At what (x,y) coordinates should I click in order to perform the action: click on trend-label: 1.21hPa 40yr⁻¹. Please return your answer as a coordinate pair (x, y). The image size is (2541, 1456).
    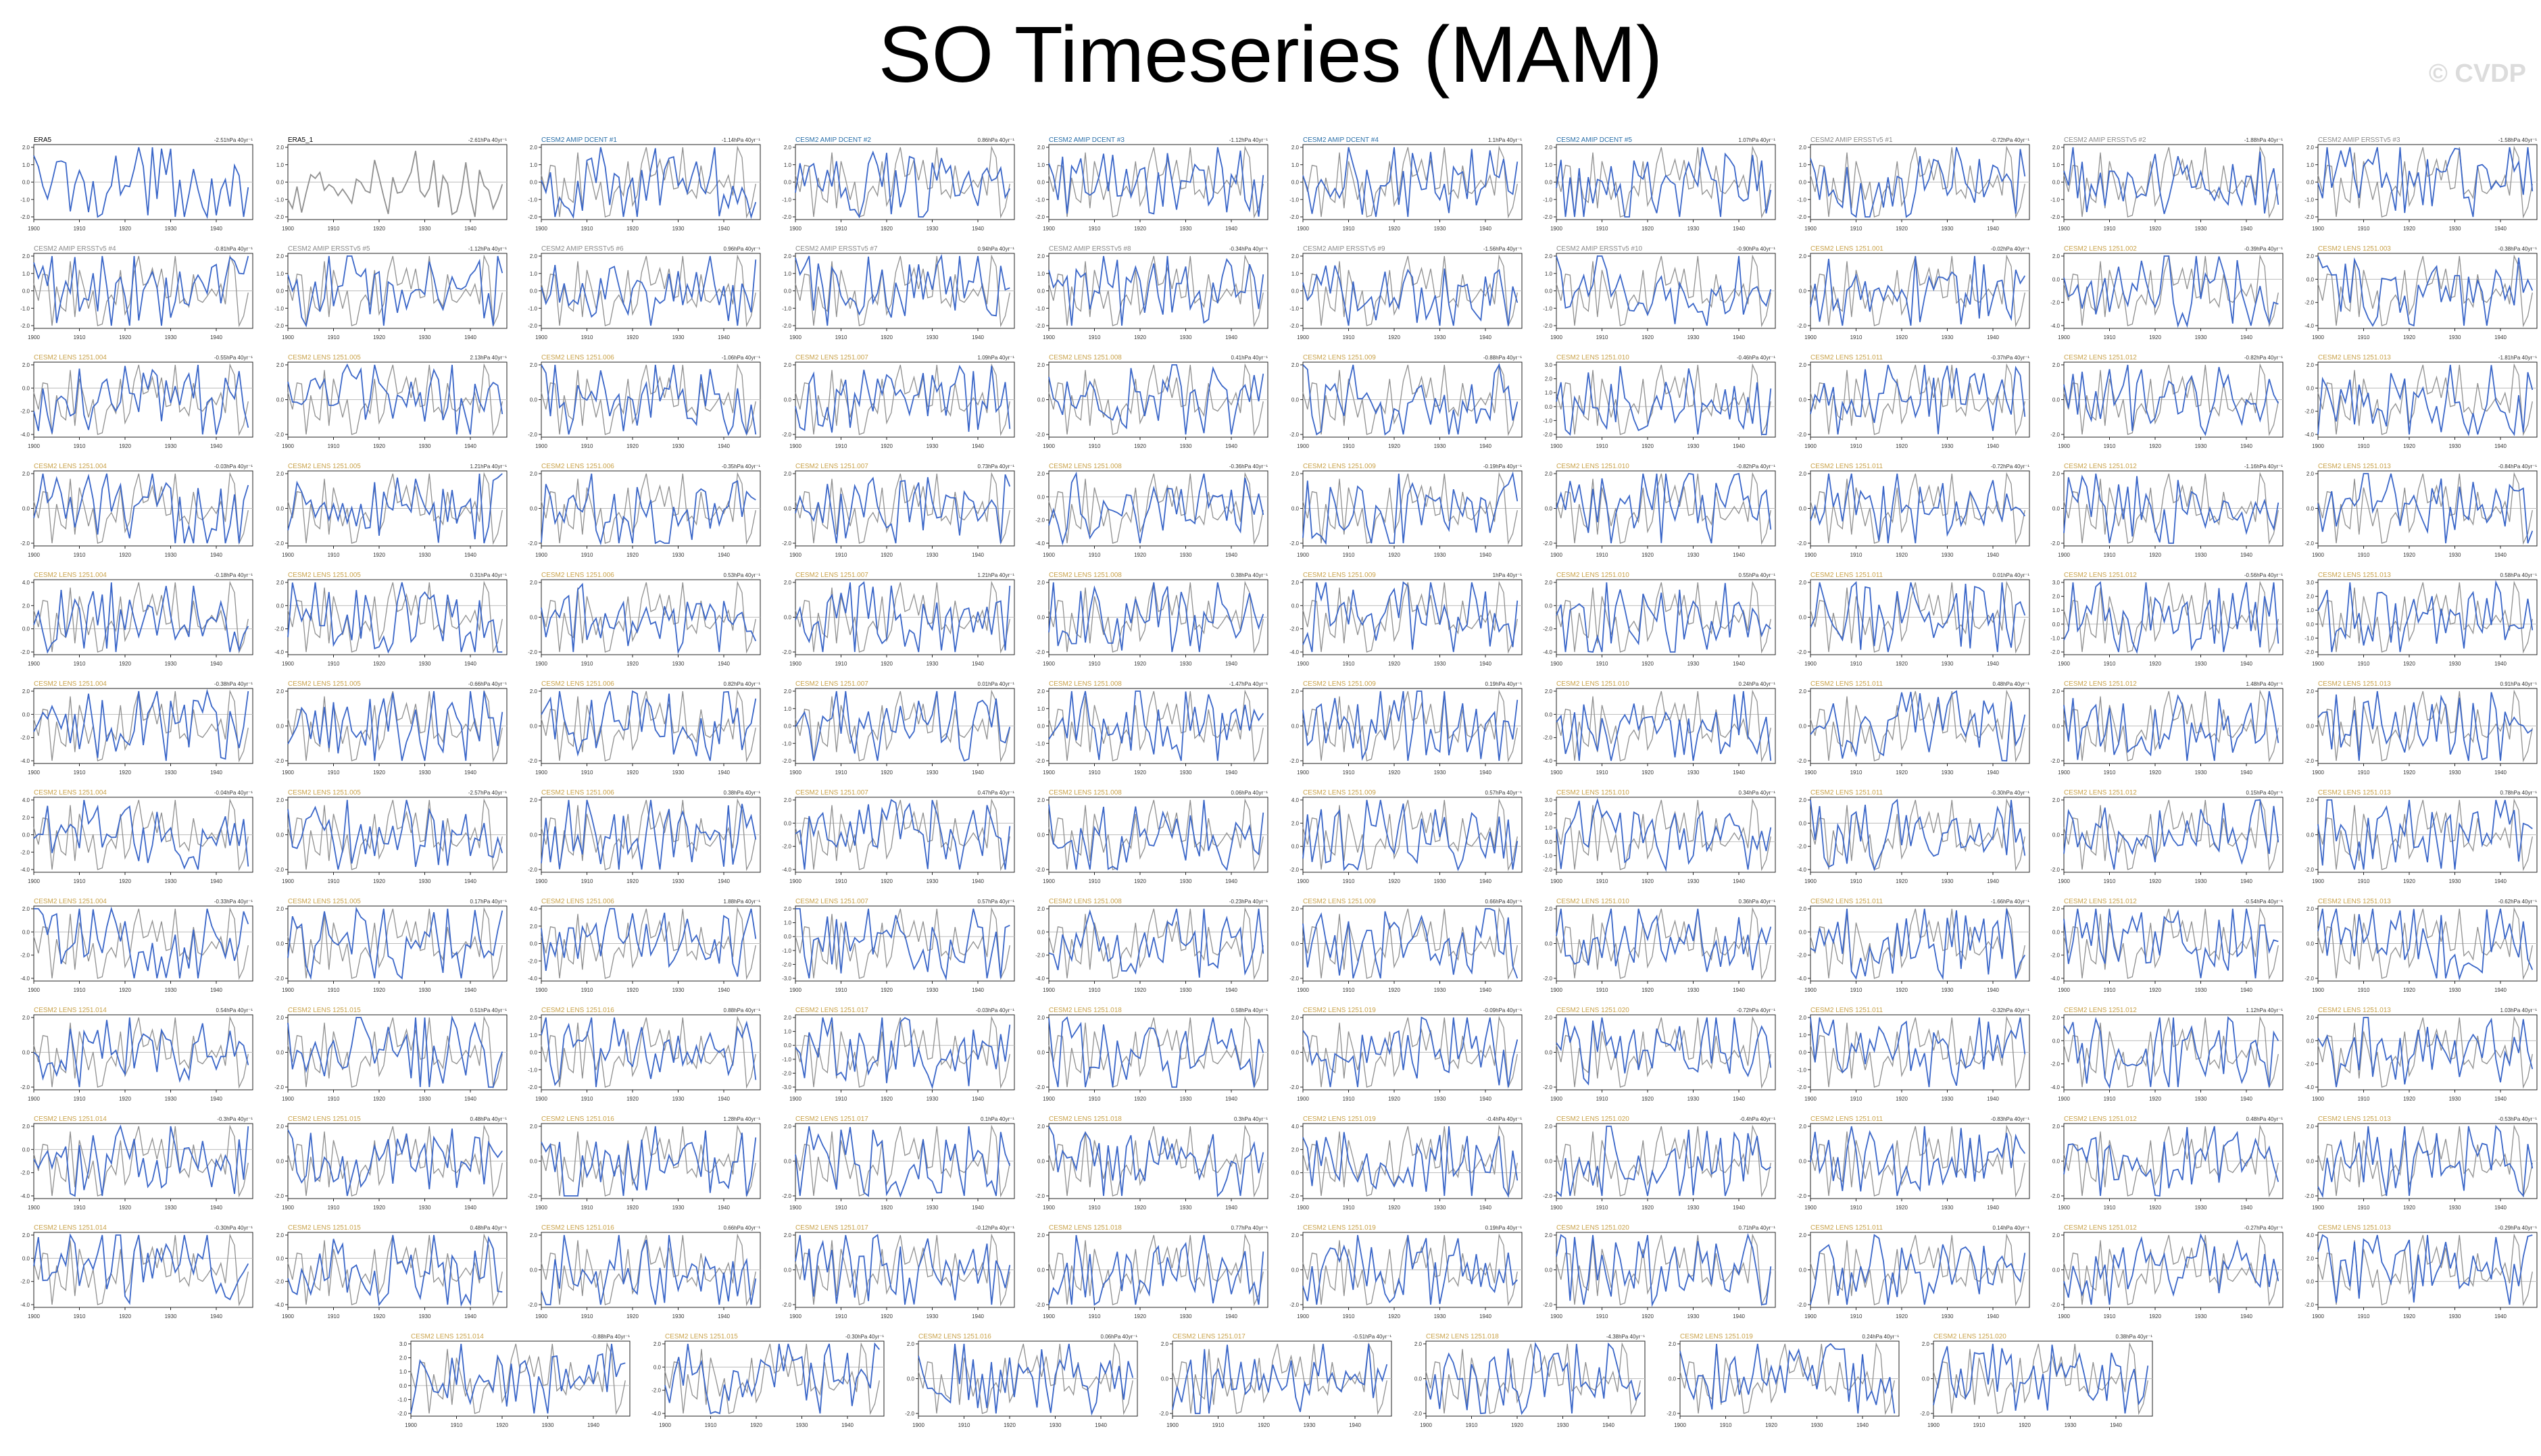
    Looking at the image, I should click on (995, 575).